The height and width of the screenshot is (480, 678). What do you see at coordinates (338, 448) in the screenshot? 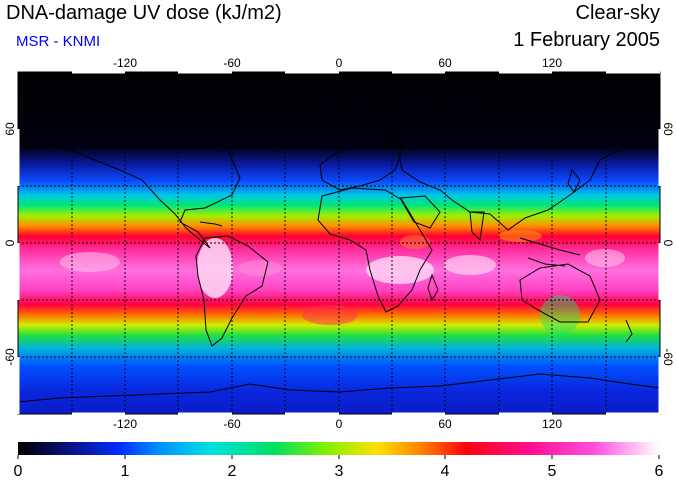
I see `colorbar` at bounding box center [338, 448].